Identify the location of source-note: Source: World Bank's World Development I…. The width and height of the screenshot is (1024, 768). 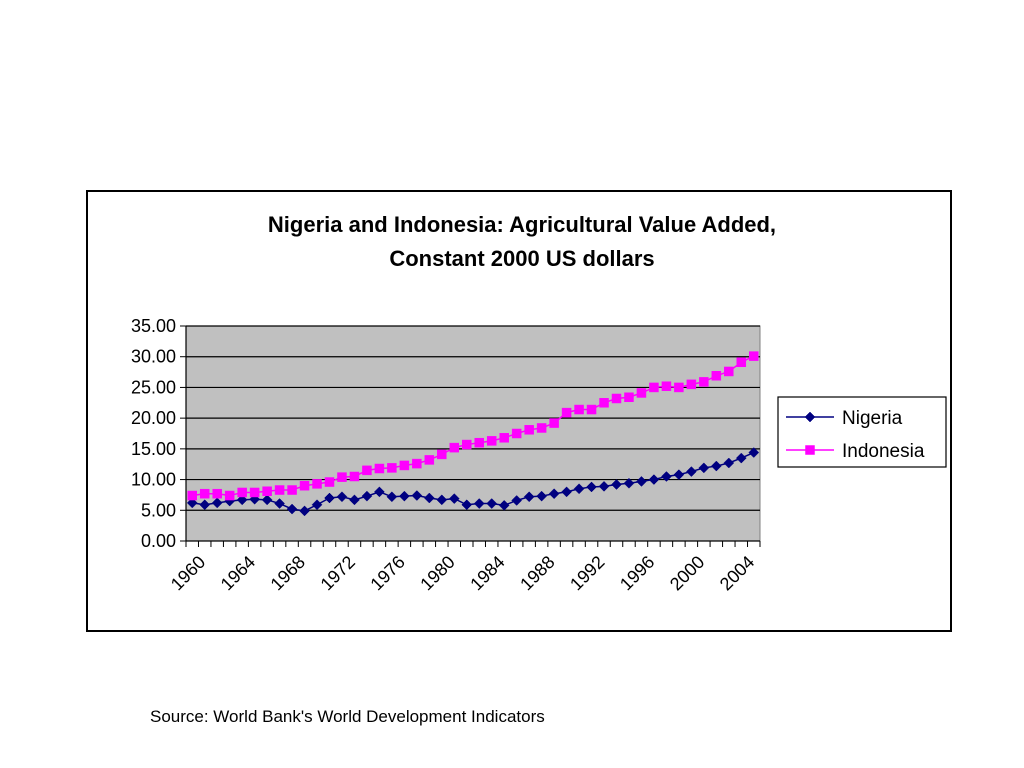
(347, 716).